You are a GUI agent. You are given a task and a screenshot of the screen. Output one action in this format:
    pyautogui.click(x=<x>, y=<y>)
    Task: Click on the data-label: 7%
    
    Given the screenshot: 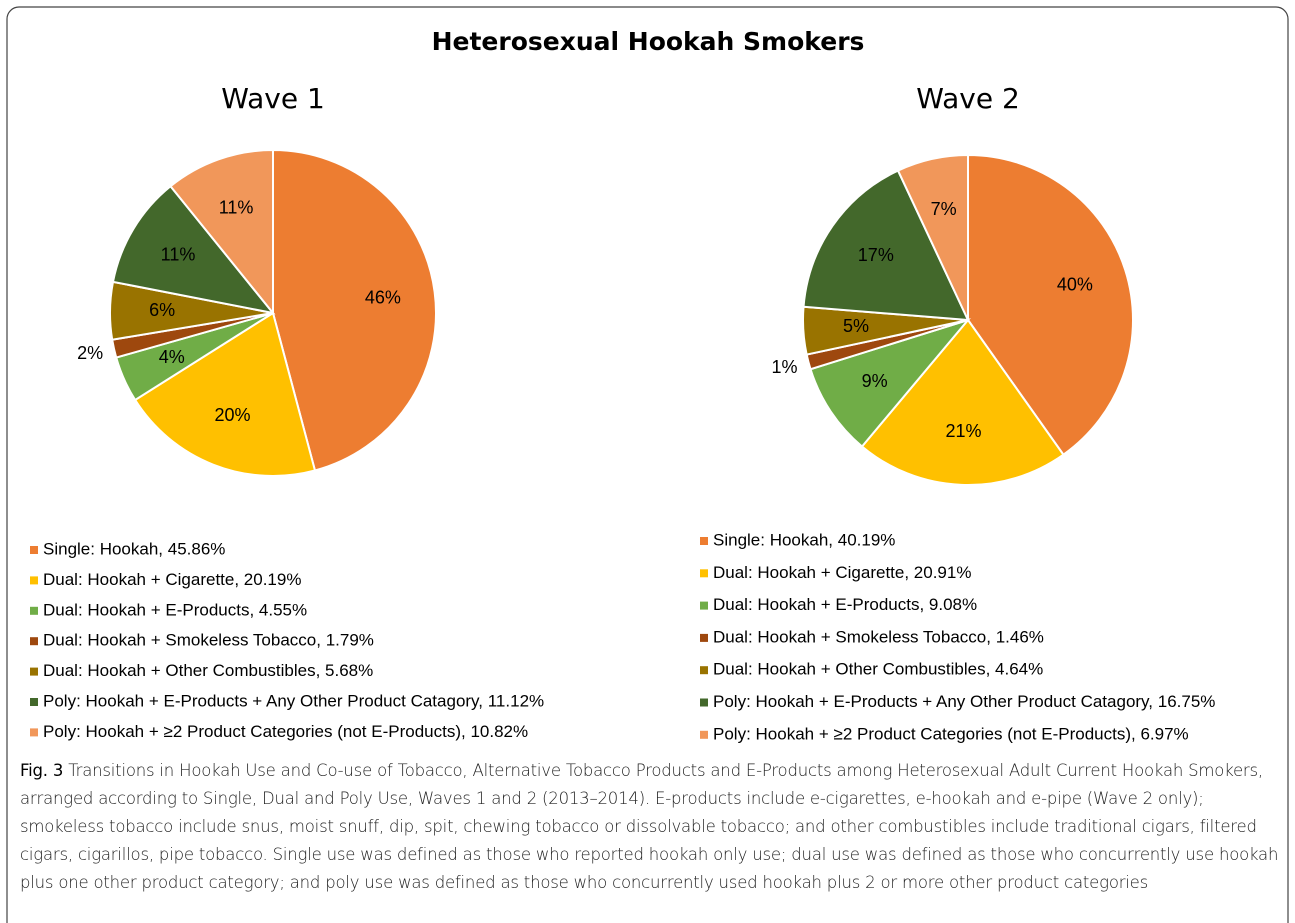 What is the action you would take?
    pyautogui.click(x=944, y=209)
    